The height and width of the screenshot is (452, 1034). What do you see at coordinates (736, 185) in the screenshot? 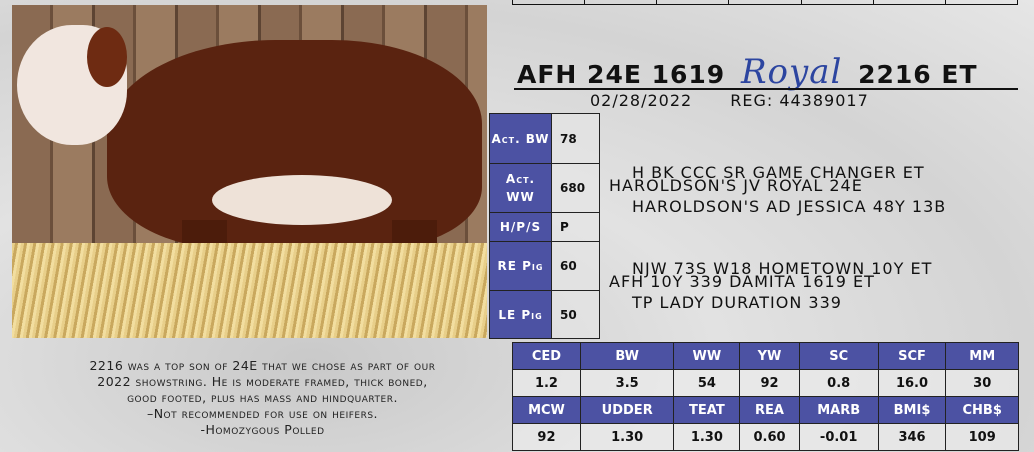
I see `sire: HAROLDSON'S JV ROYAL 24E` at bounding box center [736, 185].